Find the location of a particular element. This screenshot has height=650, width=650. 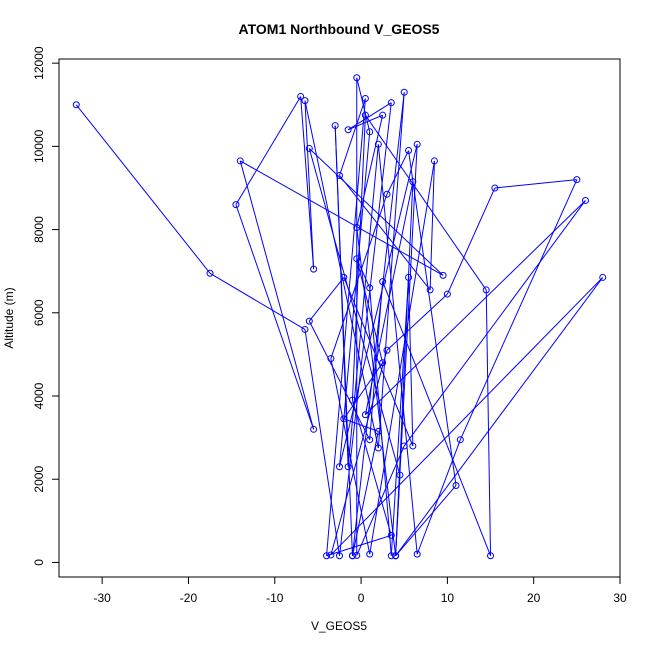

y-tick-label: 0 is located at coordinates (39, 562).